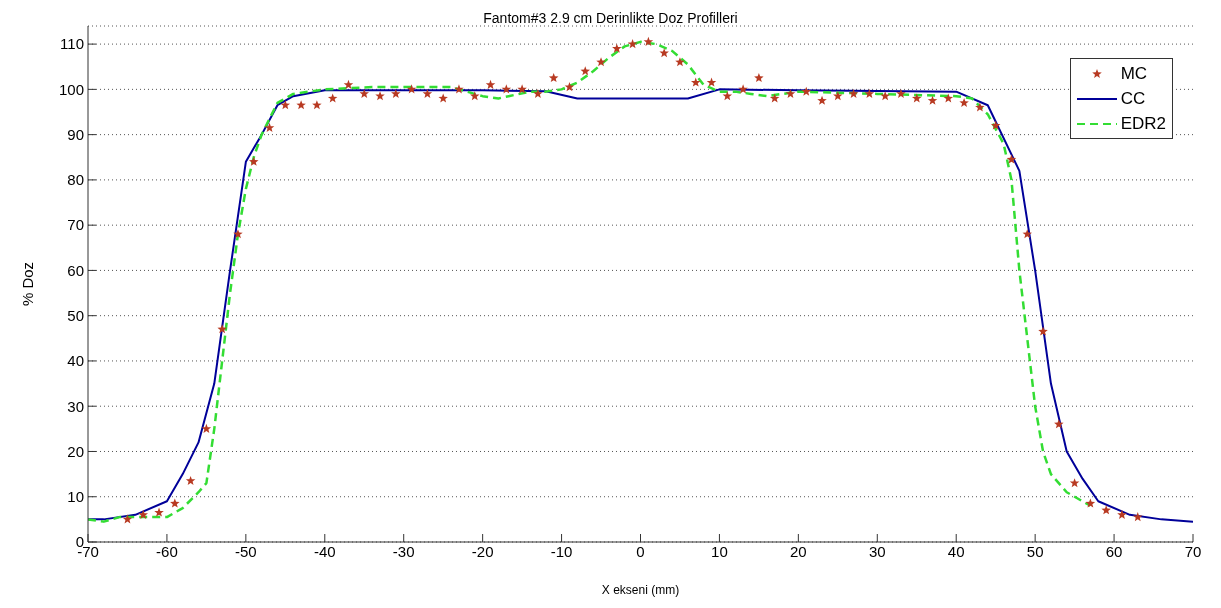 The width and height of the screenshot is (1221, 608). I want to click on x-tick-label: -50, so click(246, 551).